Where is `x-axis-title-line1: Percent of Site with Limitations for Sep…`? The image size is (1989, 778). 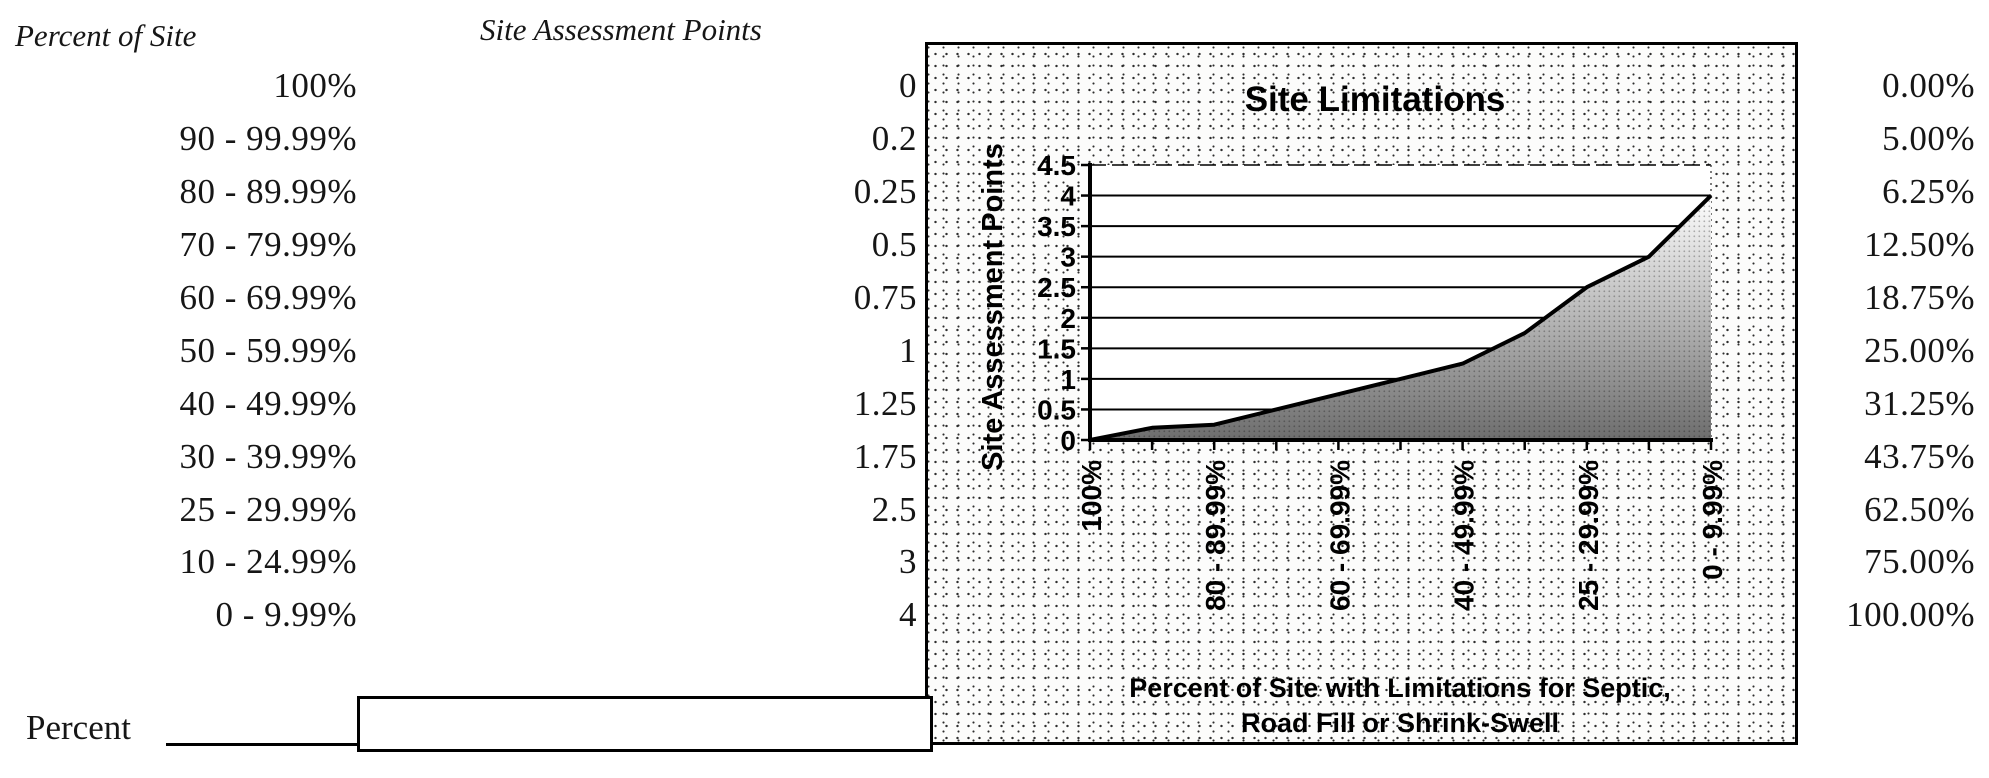 x-axis-title-line1: Percent of Site with Limitations for Sep… is located at coordinates (1400, 688).